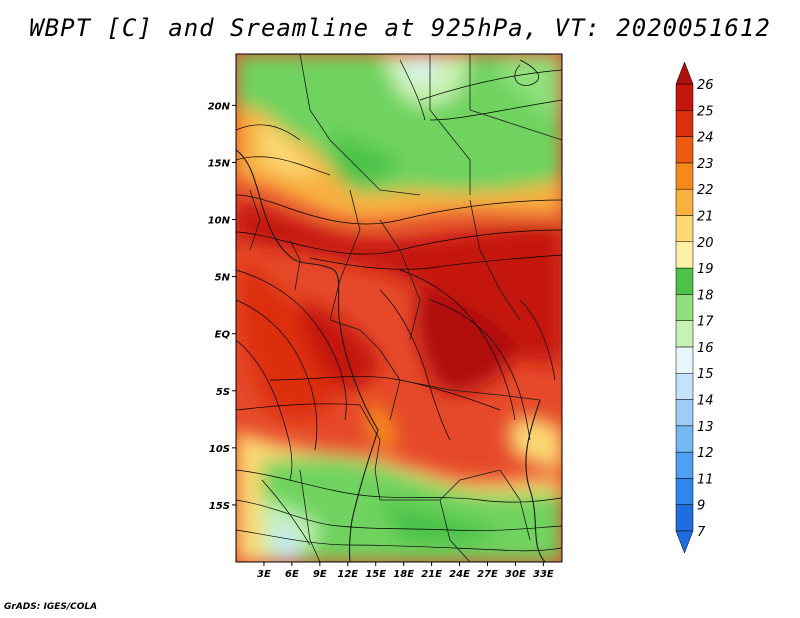 The image size is (800, 618). Describe the element at coordinates (403, 574) in the screenshot. I see `lon-tick-label: 18E` at that location.